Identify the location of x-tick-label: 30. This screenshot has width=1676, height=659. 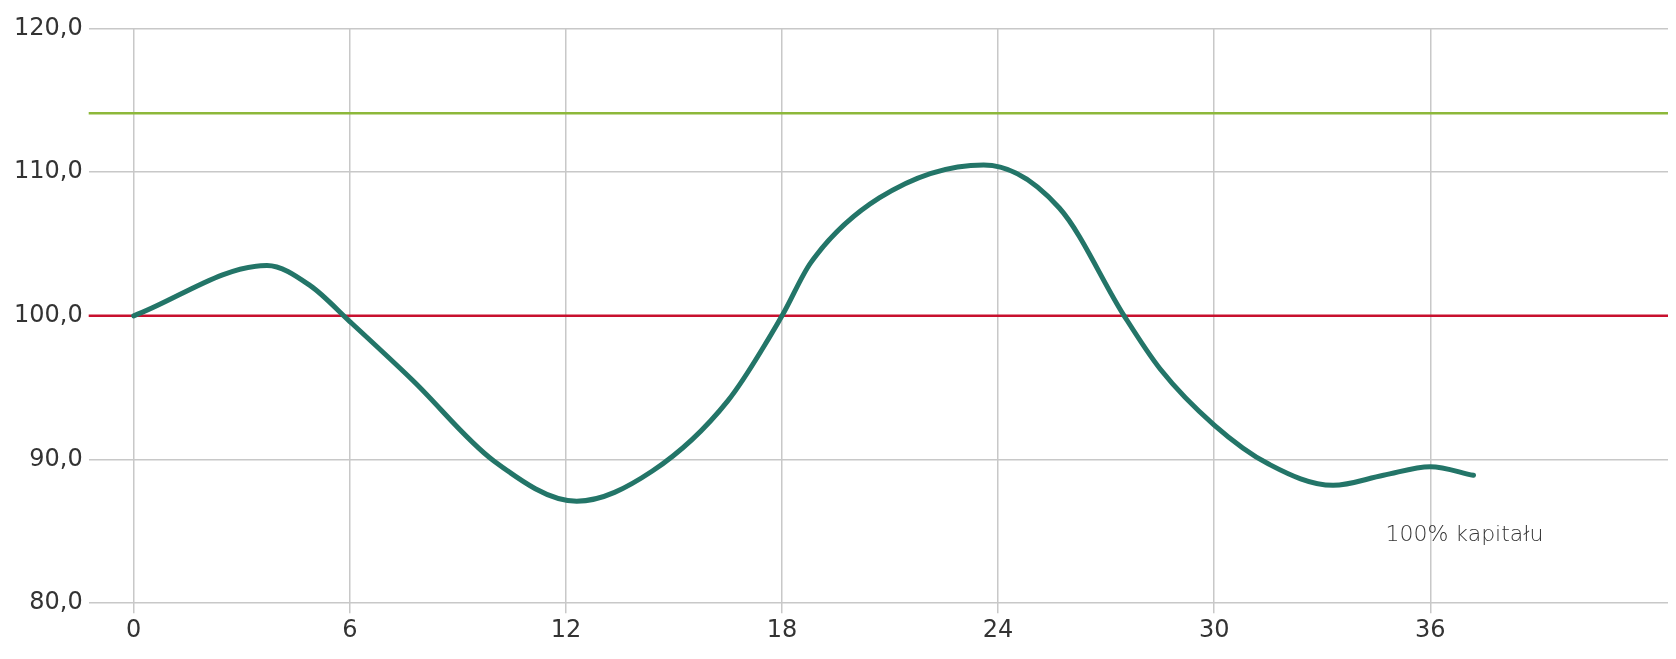
(1214, 628).